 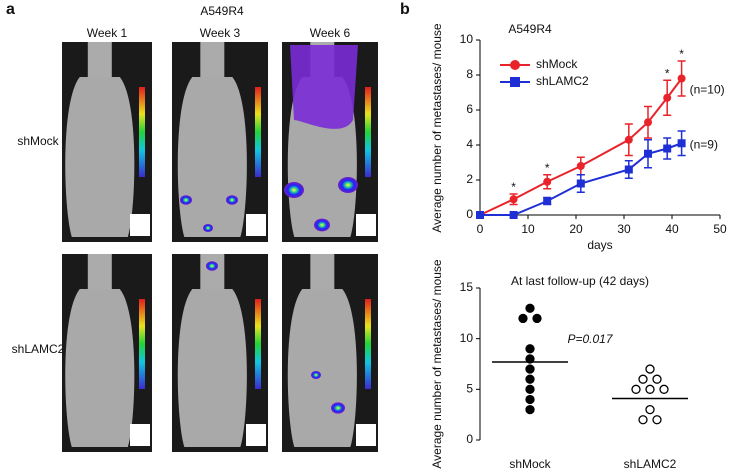 What do you see at coordinates (530, 29) in the screenshot?
I see `chart-title: A549R4` at bounding box center [530, 29].